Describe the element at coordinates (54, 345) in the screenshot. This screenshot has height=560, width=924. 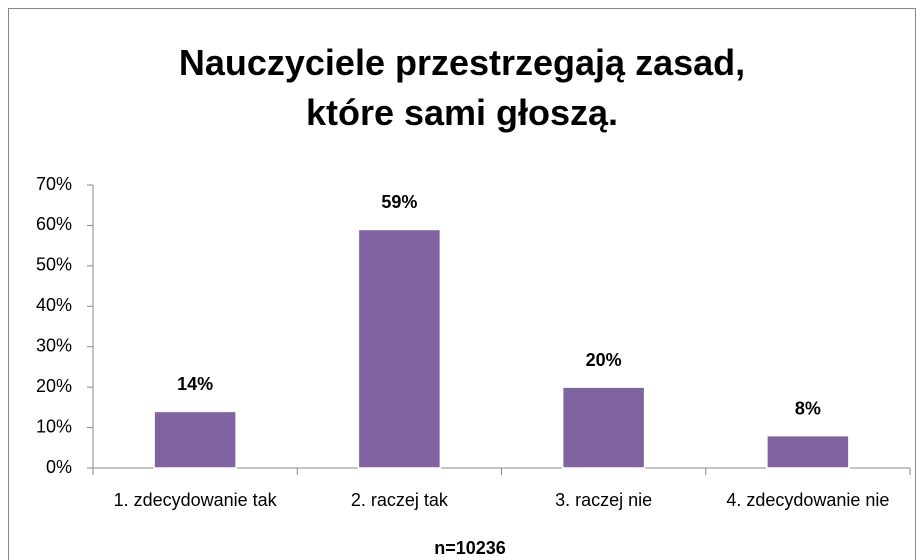
I see `y-tick-label: 30%` at that location.